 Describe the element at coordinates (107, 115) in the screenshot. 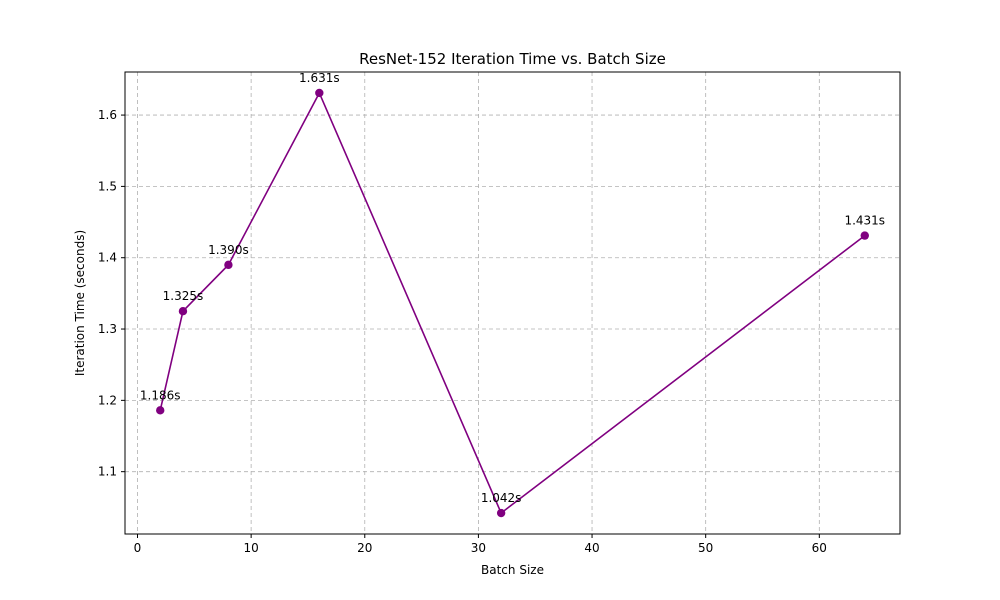

I see `y-tick-label: 1.6` at that location.